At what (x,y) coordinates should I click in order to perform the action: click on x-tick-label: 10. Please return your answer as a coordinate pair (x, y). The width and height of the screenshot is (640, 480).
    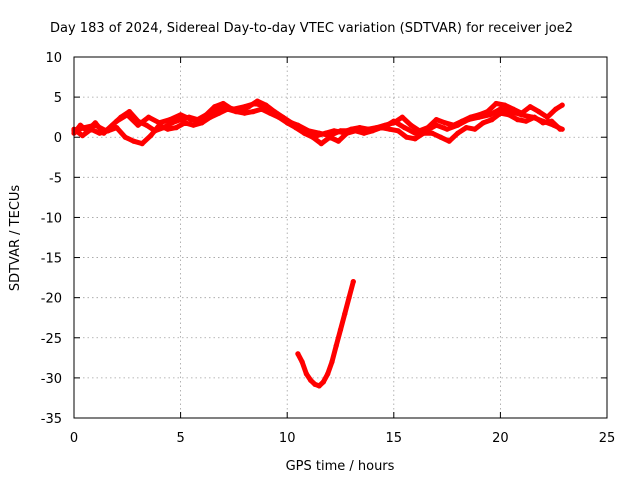
    Looking at the image, I should click on (287, 438).